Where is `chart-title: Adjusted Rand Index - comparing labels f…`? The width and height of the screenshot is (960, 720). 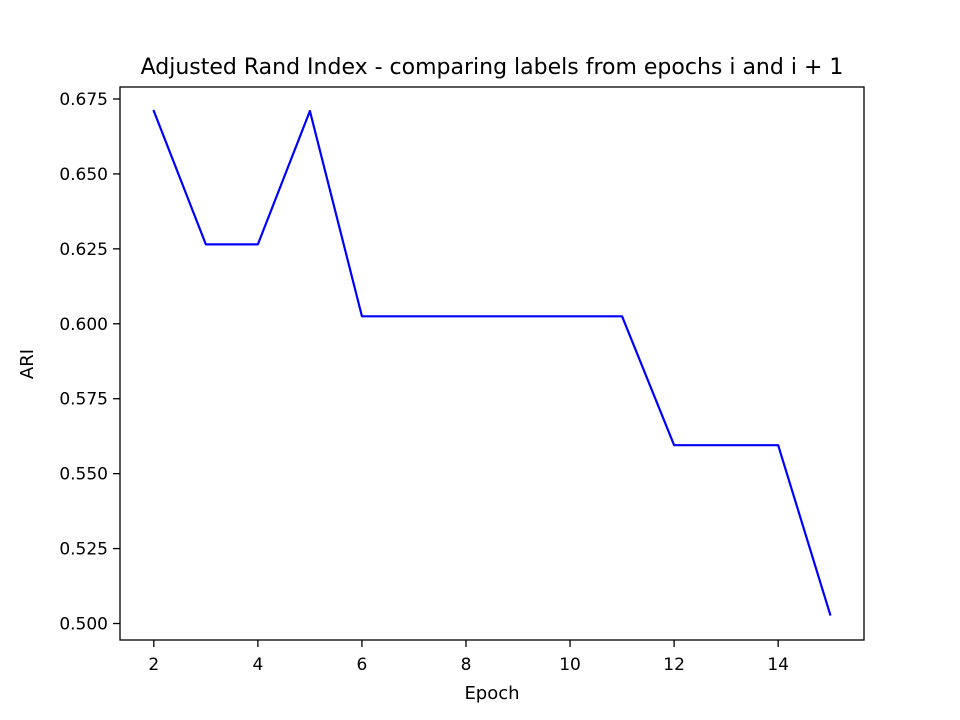
chart-title: Adjusted Rand Index - comparing labels f… is located at coordinates (492, 67).